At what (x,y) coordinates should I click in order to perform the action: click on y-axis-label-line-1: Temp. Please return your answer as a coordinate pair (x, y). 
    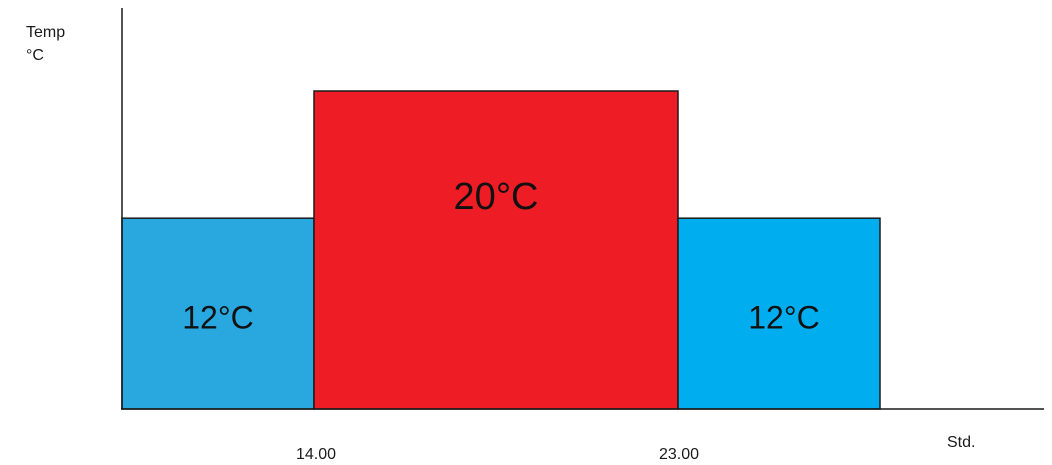
    Looking at the image, I should click on (45, 32).